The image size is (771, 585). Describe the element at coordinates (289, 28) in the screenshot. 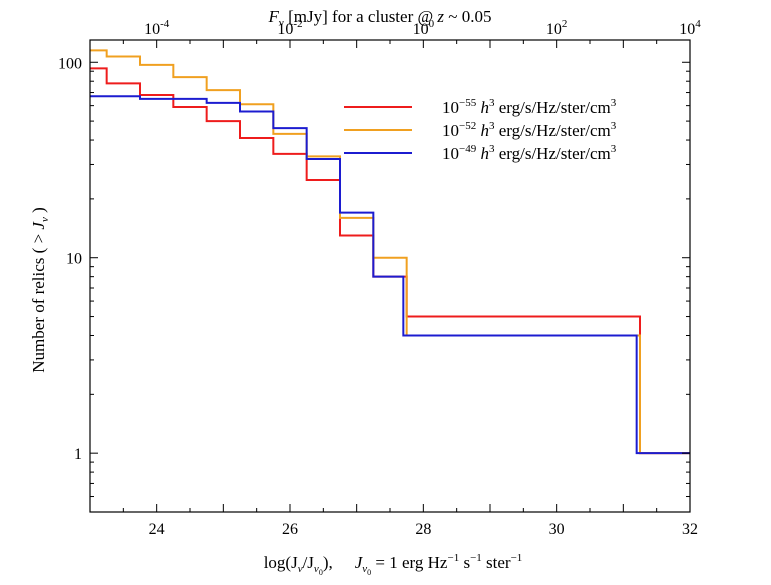

I see `top-tick-label: 10⁻²` at that location.